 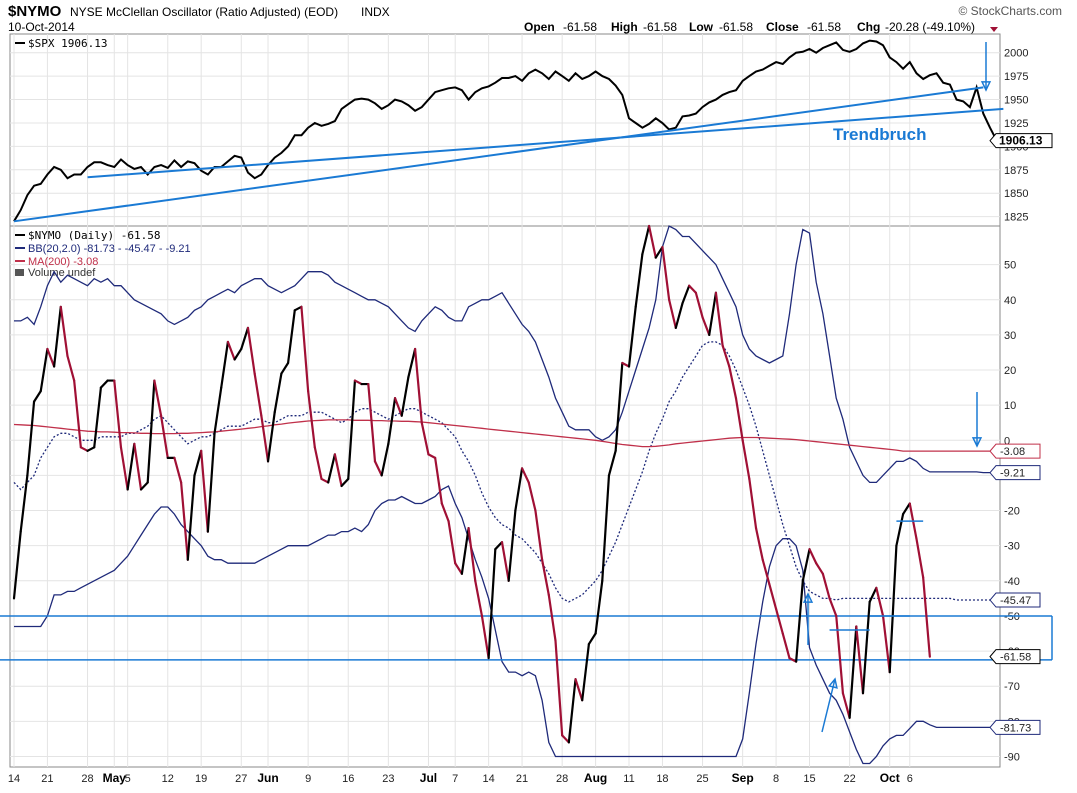 I want to click on top-y-tick-label: 1850, so click(x=1016, y=194).